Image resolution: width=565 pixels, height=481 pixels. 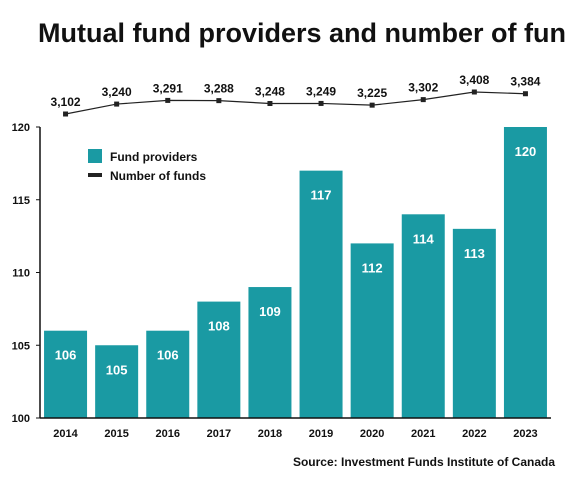 I want to click on bar-2020, so click(x=372, y=330).